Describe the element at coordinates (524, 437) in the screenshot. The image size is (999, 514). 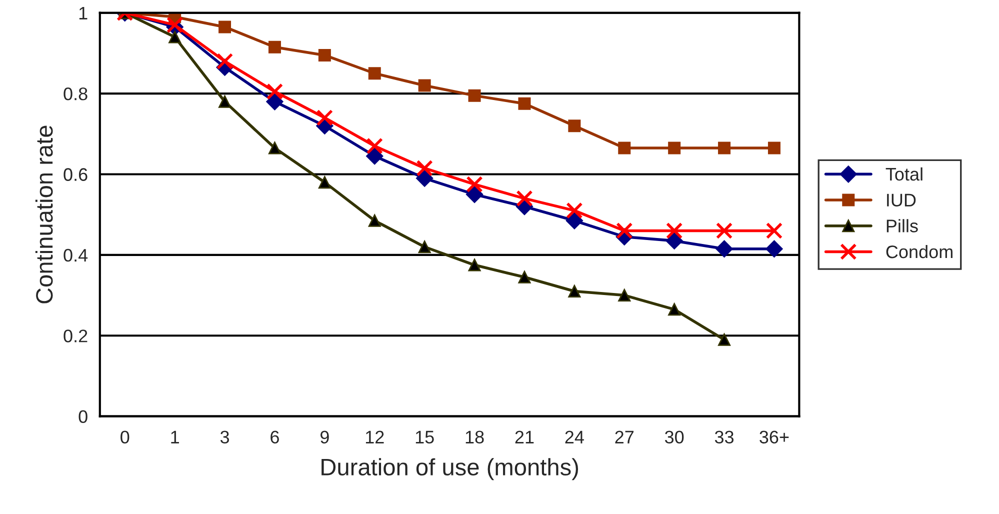
I see `x-tick-label: 21` at that location.